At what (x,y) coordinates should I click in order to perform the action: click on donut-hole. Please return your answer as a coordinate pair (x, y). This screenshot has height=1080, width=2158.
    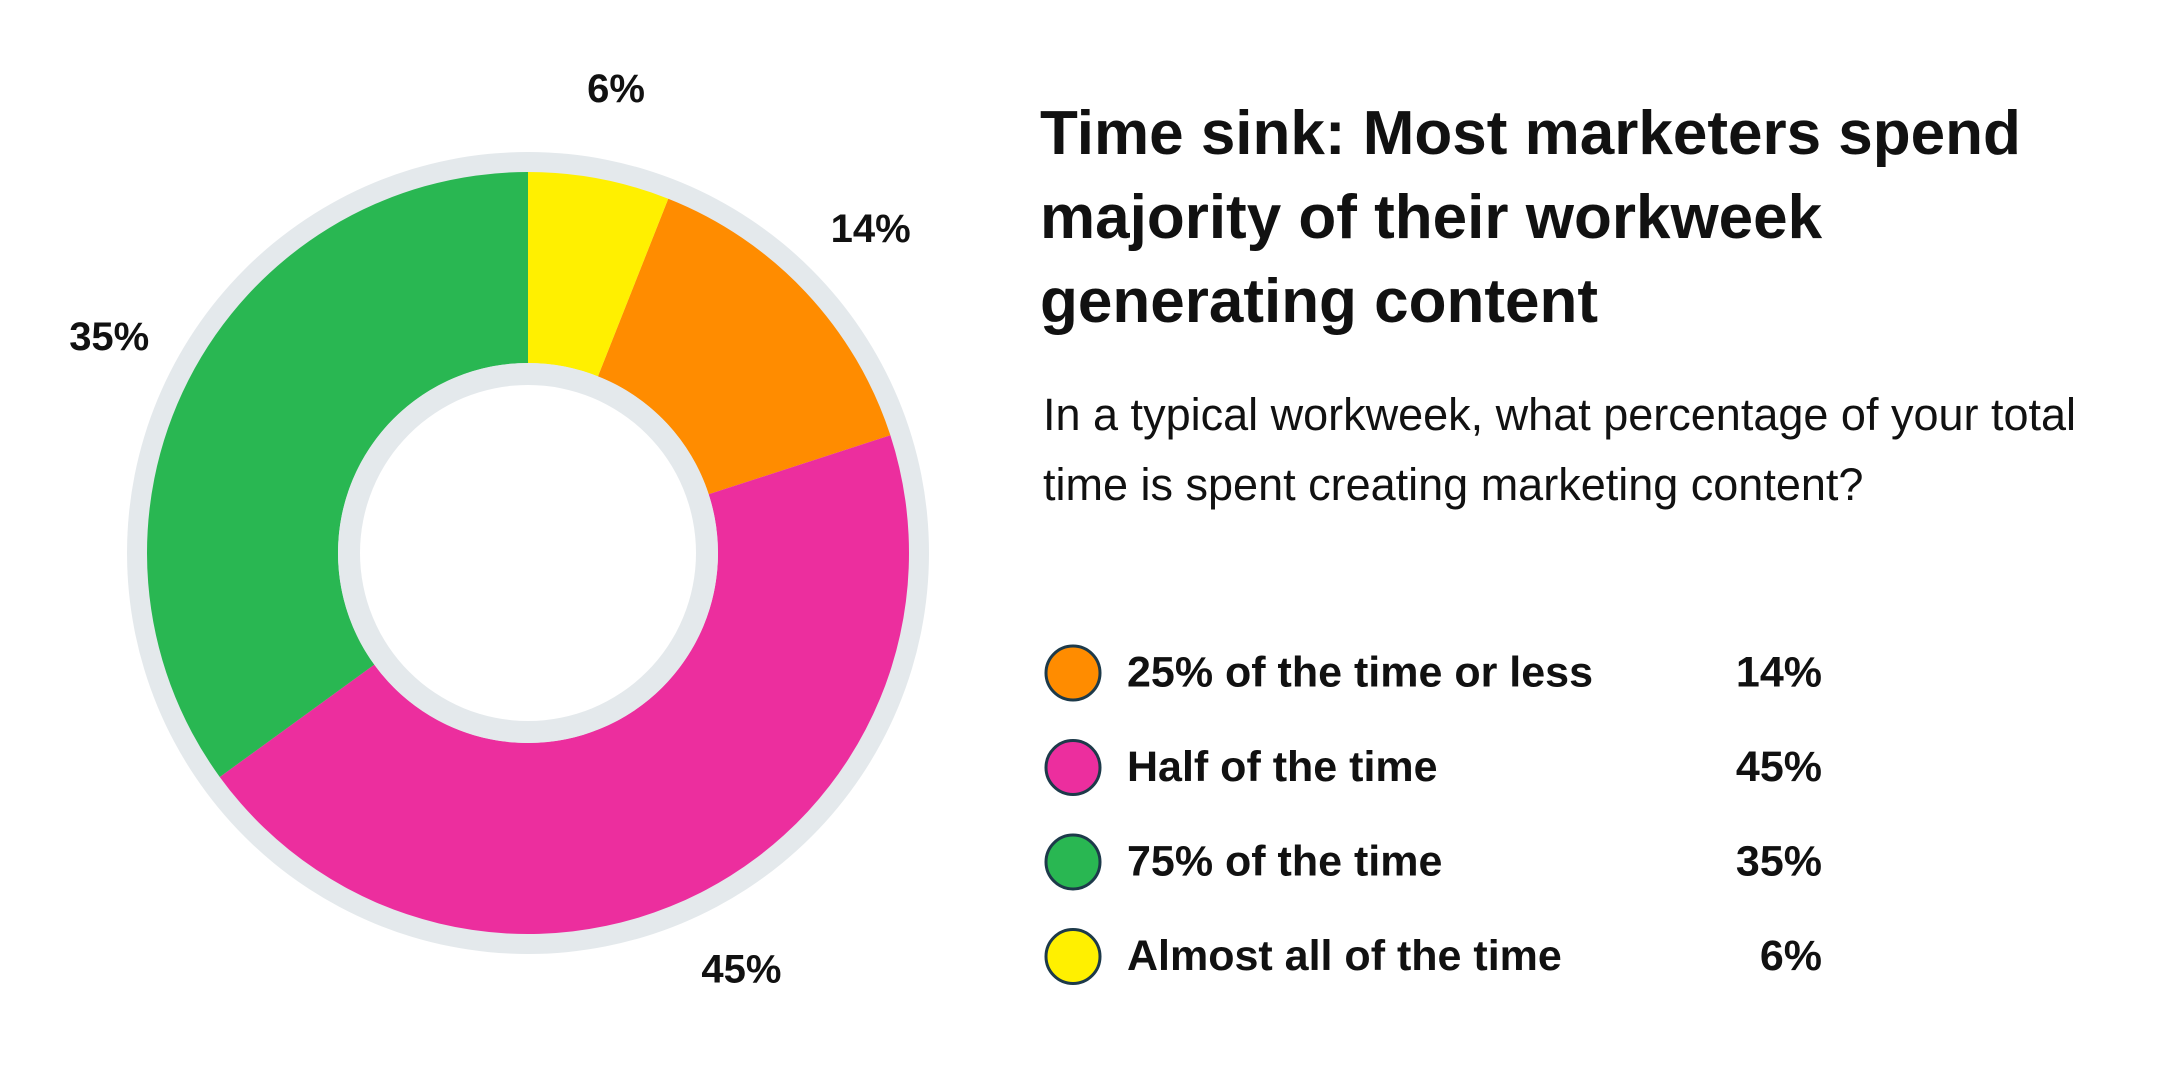
    Looking at the image, I should click on (528, 553).